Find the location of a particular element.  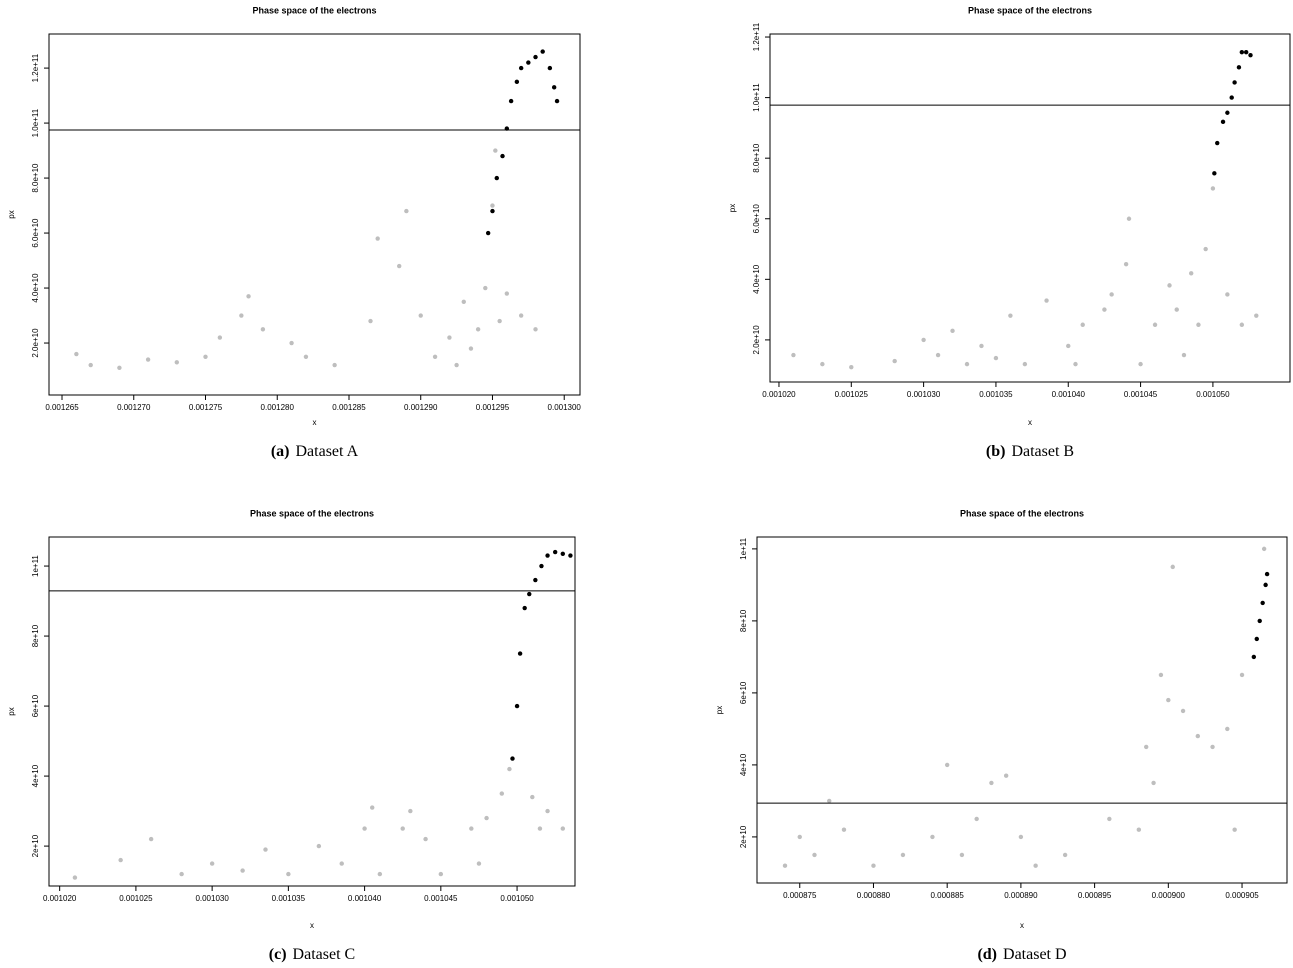

x-tick-label: 0.001035 is located at coordinates (289, 898).